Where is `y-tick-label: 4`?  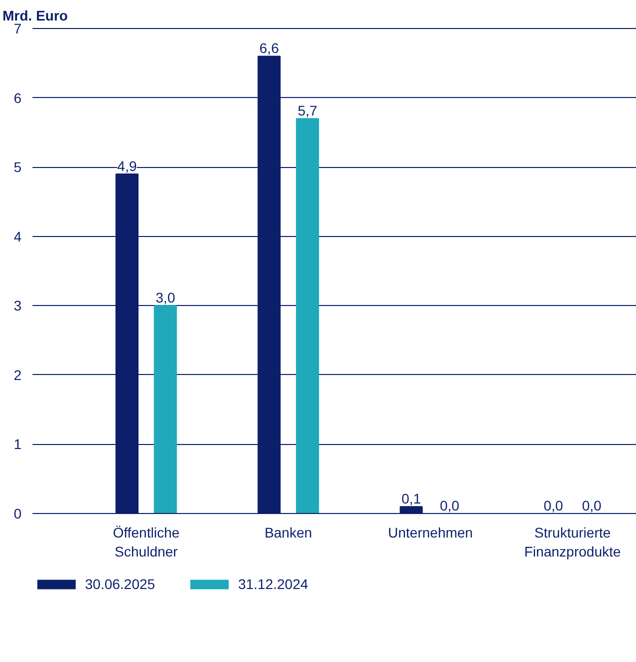 y-tick-label: 4 is located at coordinates (18, 236).